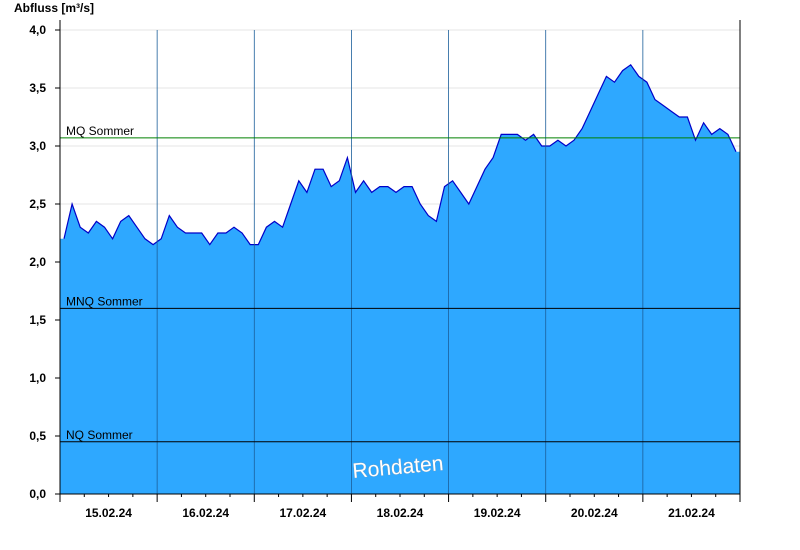  What do you see at coordinates (37, 378) in the screenshot?
I see `y-tick-label: 1,0` at bounding box center [37, 378].